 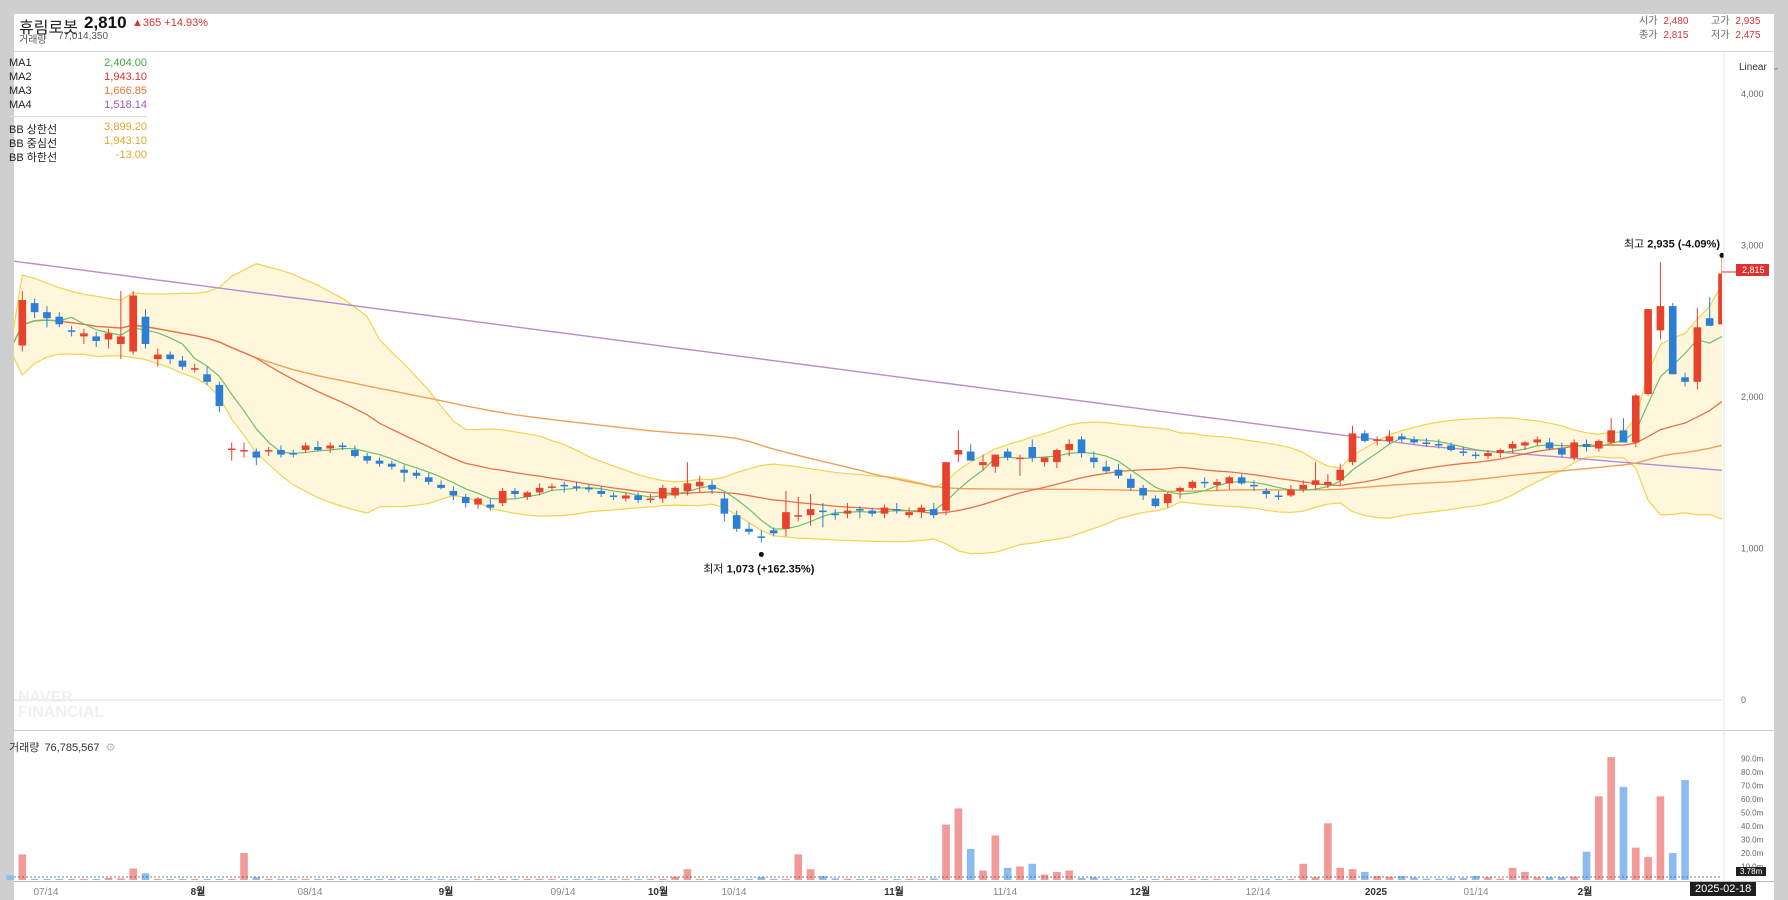 What do you see at coordinates (1759, 67) in the screenshot?
I see `scale-toggle: Linear ⌄` at bounding box center [1759, 67].